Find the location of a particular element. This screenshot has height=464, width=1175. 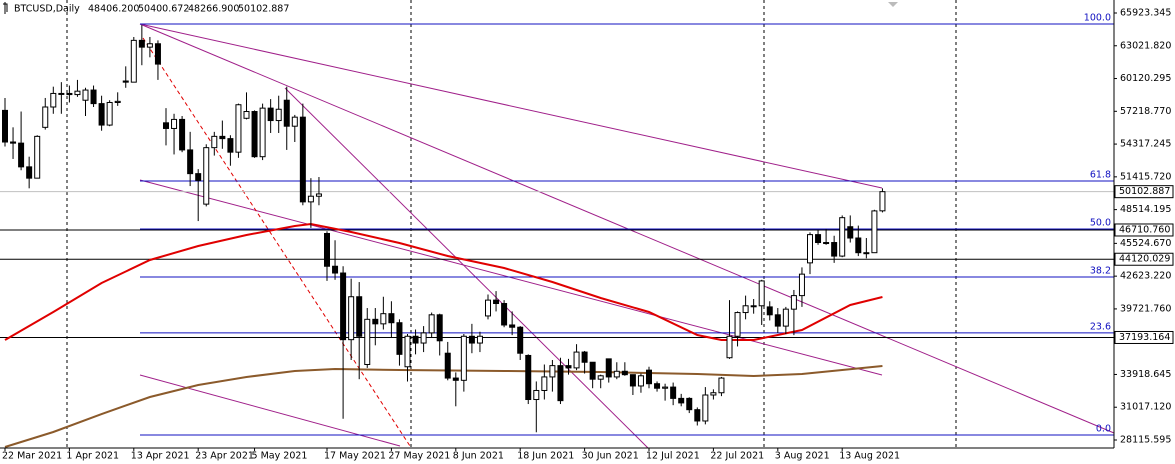

x-tick-label: 1 Apr 2021 is located at coordinates (92, 456).